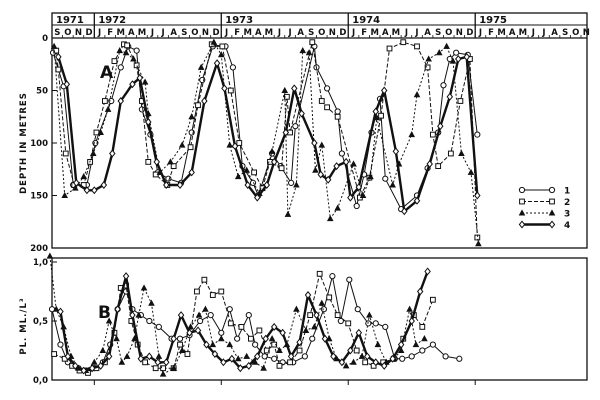  Describe the element at coordinates (112, 20) in the screenshot. I see `year-label: 1972` at that location.